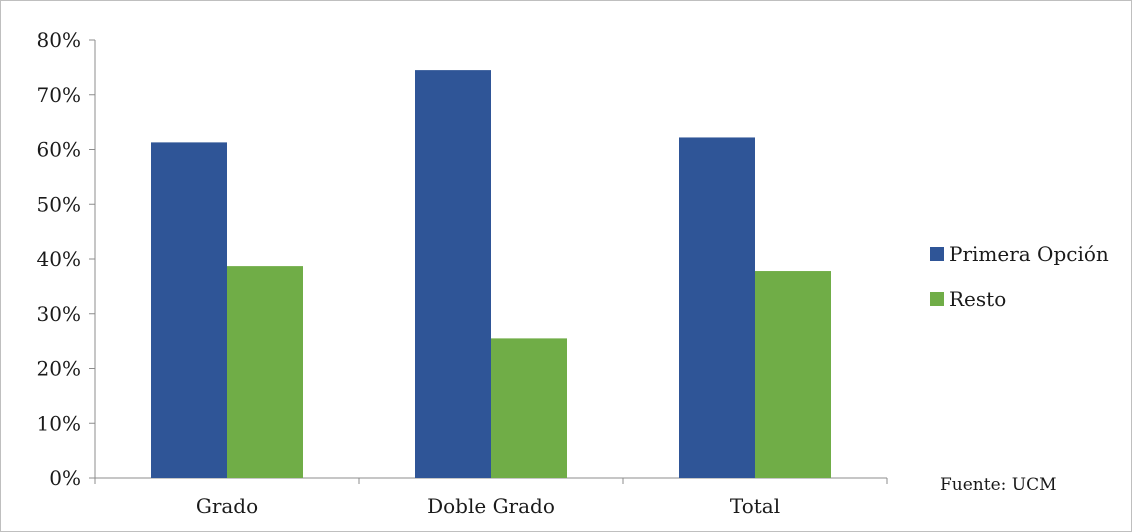 This screenshot has width=1132, height=532. Describe the element at coordinates (1029, 254) in the screenshot. I see `legend-label: Primera Opción` at that location.